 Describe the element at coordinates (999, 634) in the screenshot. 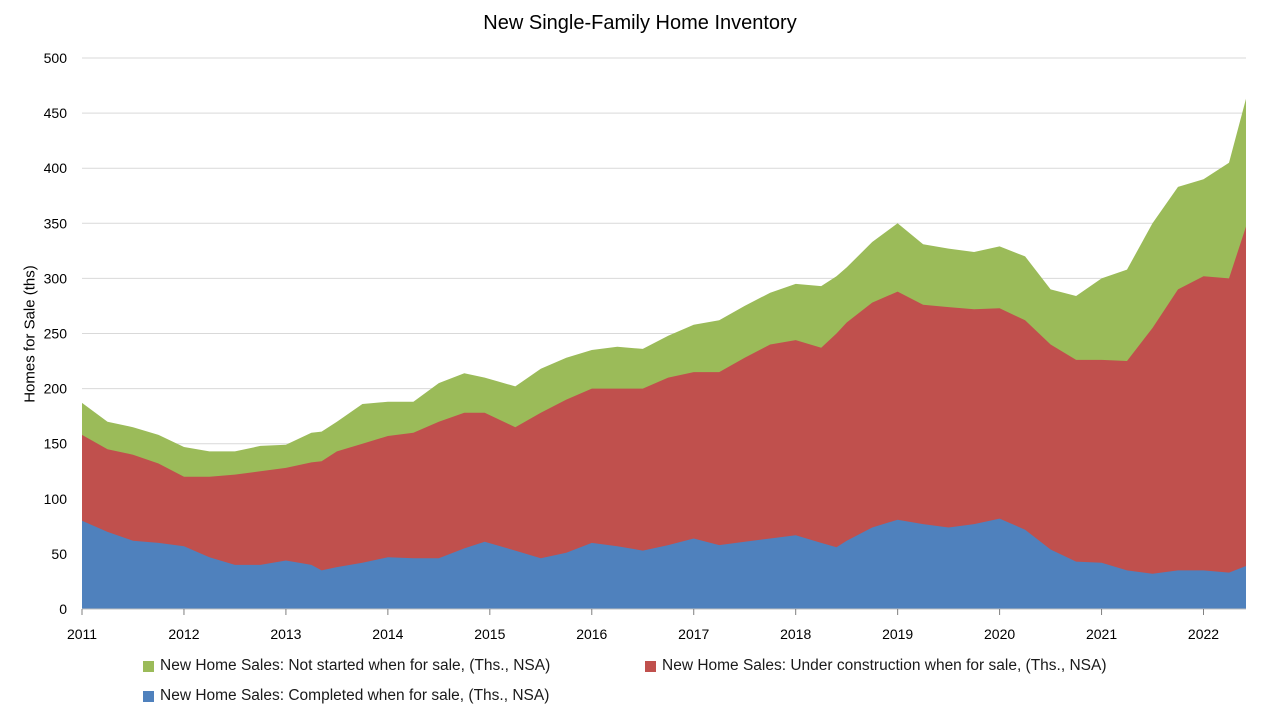

I see `x-tick-label: 2020` at that location.